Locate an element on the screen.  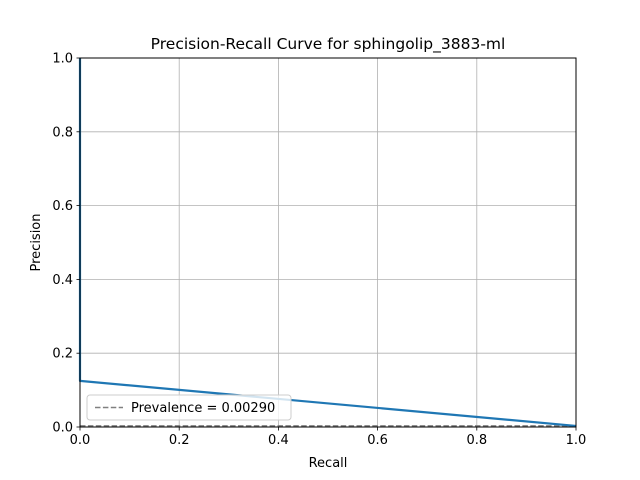
x-axis-label: Recall is located at coordinates (328, 463).